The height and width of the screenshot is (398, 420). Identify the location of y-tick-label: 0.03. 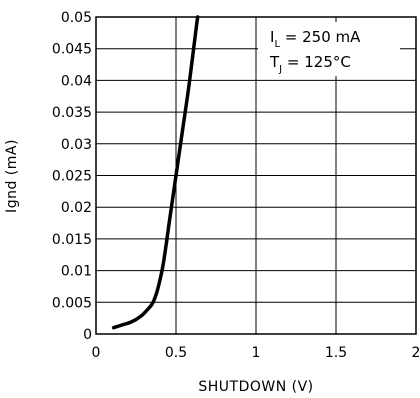
(76, 145).